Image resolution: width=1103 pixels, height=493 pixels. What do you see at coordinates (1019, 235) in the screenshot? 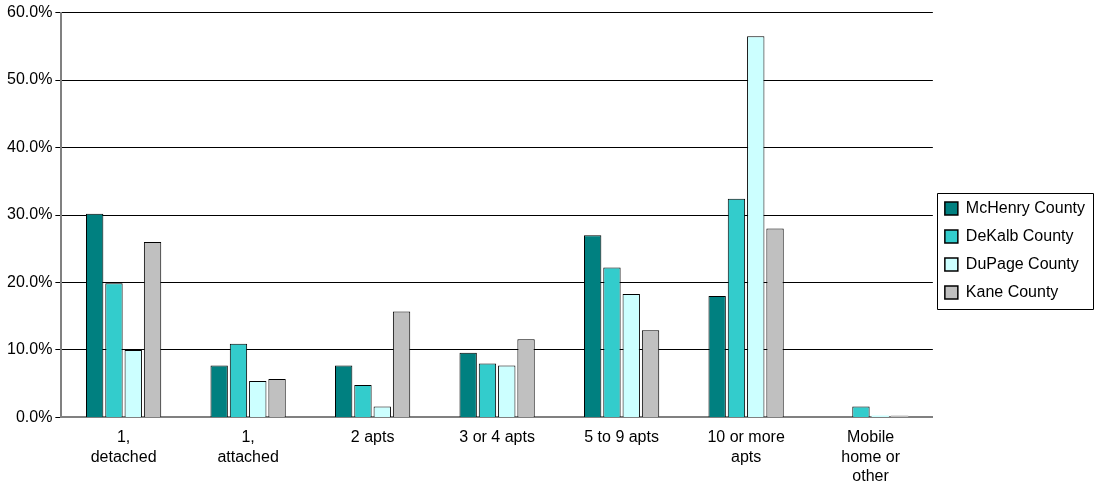
I see `legend-label: DeKalb County` at bounding box center [1019, 235].